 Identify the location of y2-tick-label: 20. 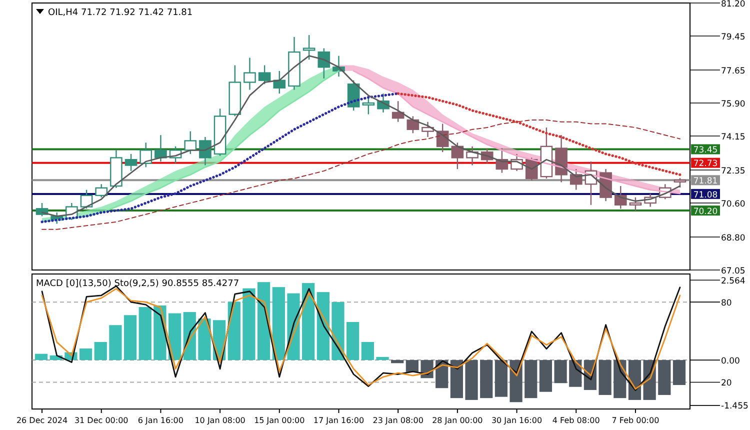
(726, 383).